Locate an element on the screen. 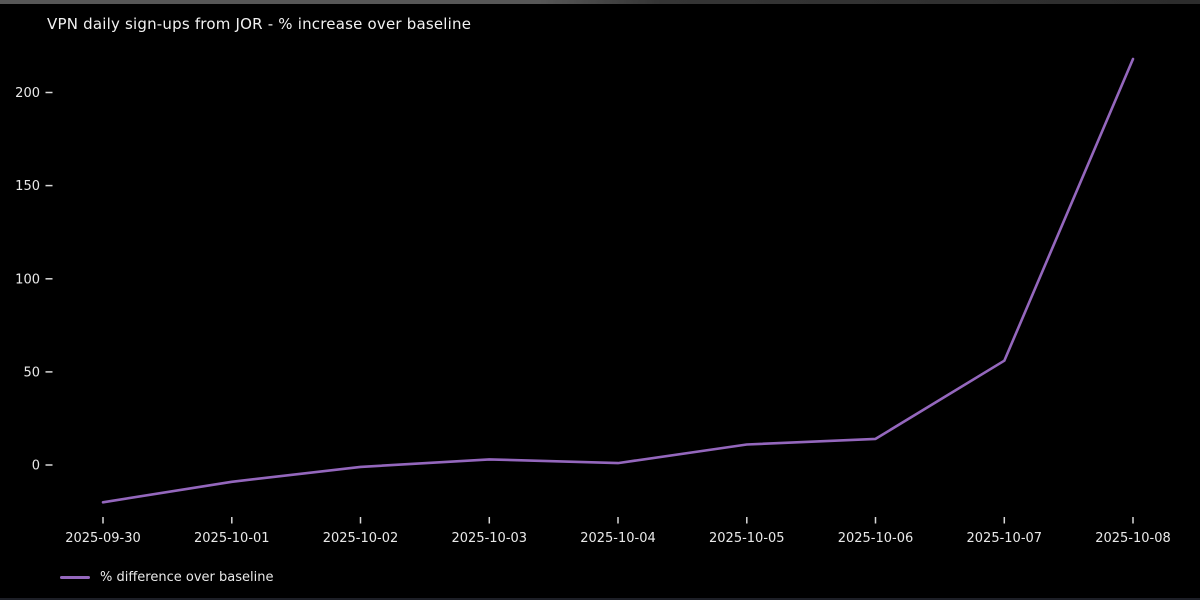 This screenshot has width=1200, height=600. x-tick-label: 2025-10-03 is located at coordinates (490, 538).